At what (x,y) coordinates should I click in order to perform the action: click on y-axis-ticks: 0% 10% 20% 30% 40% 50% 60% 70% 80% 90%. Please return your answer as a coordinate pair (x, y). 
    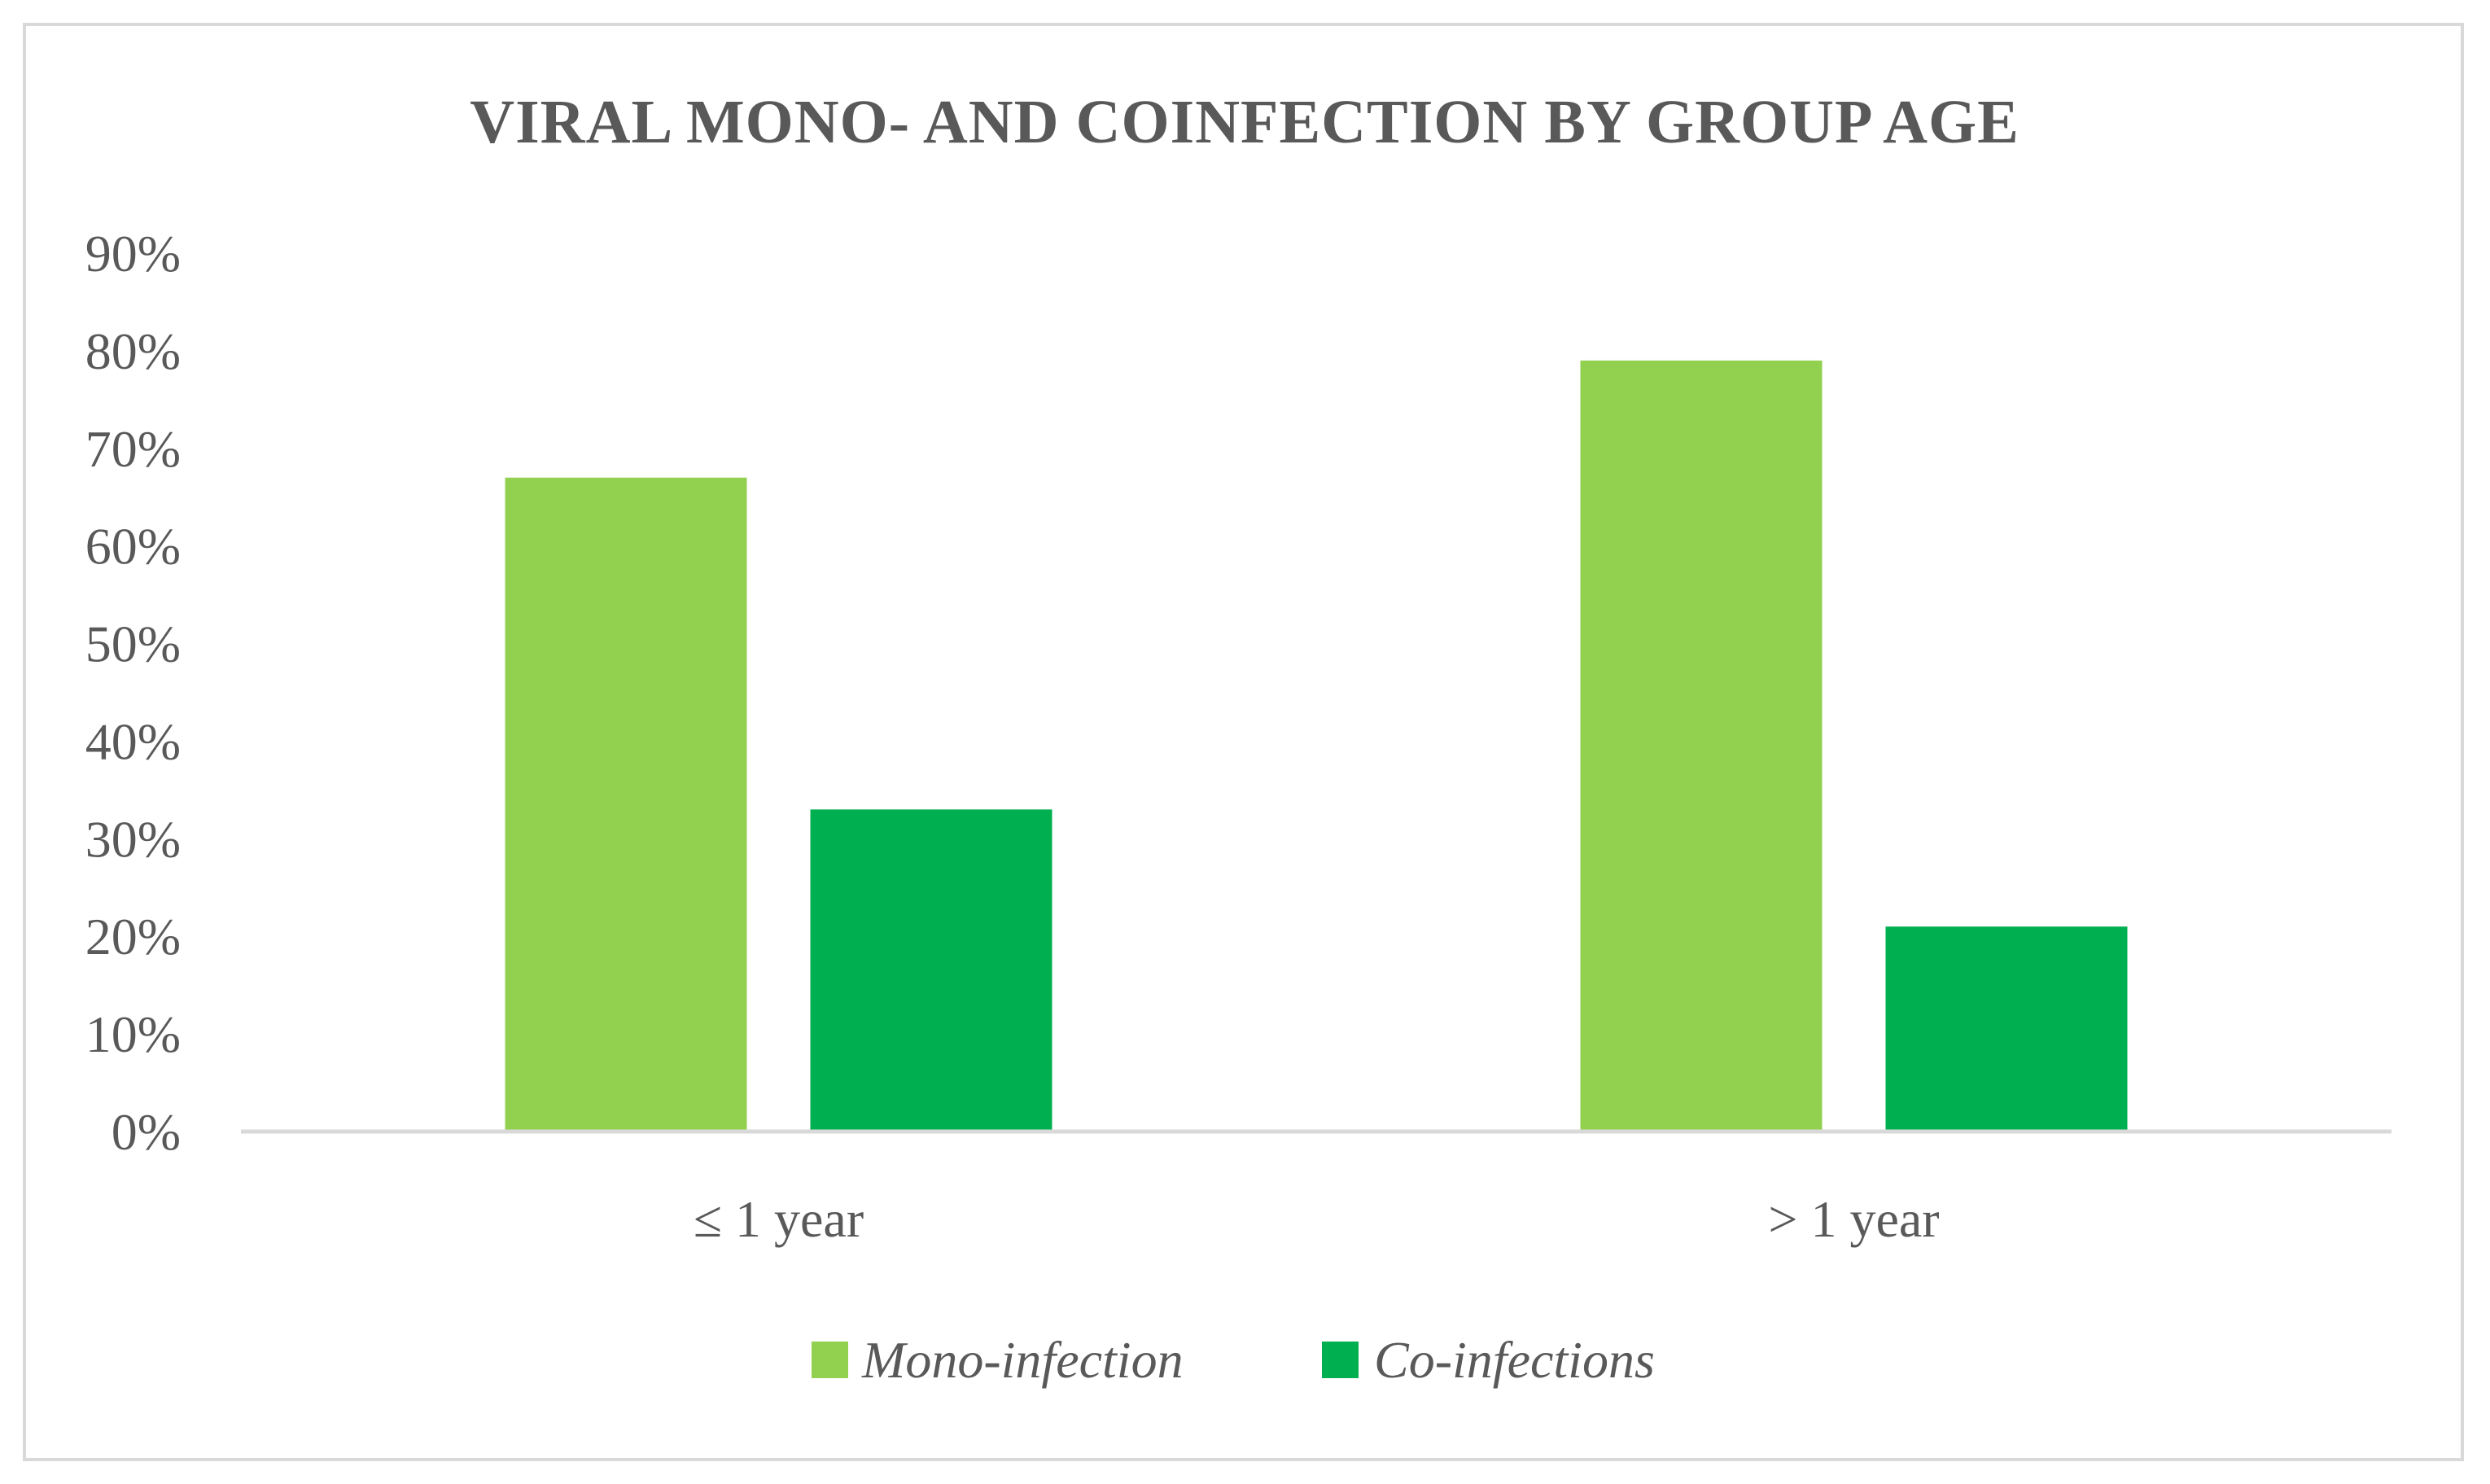
    Looking at the image, I should click on (133, 693).